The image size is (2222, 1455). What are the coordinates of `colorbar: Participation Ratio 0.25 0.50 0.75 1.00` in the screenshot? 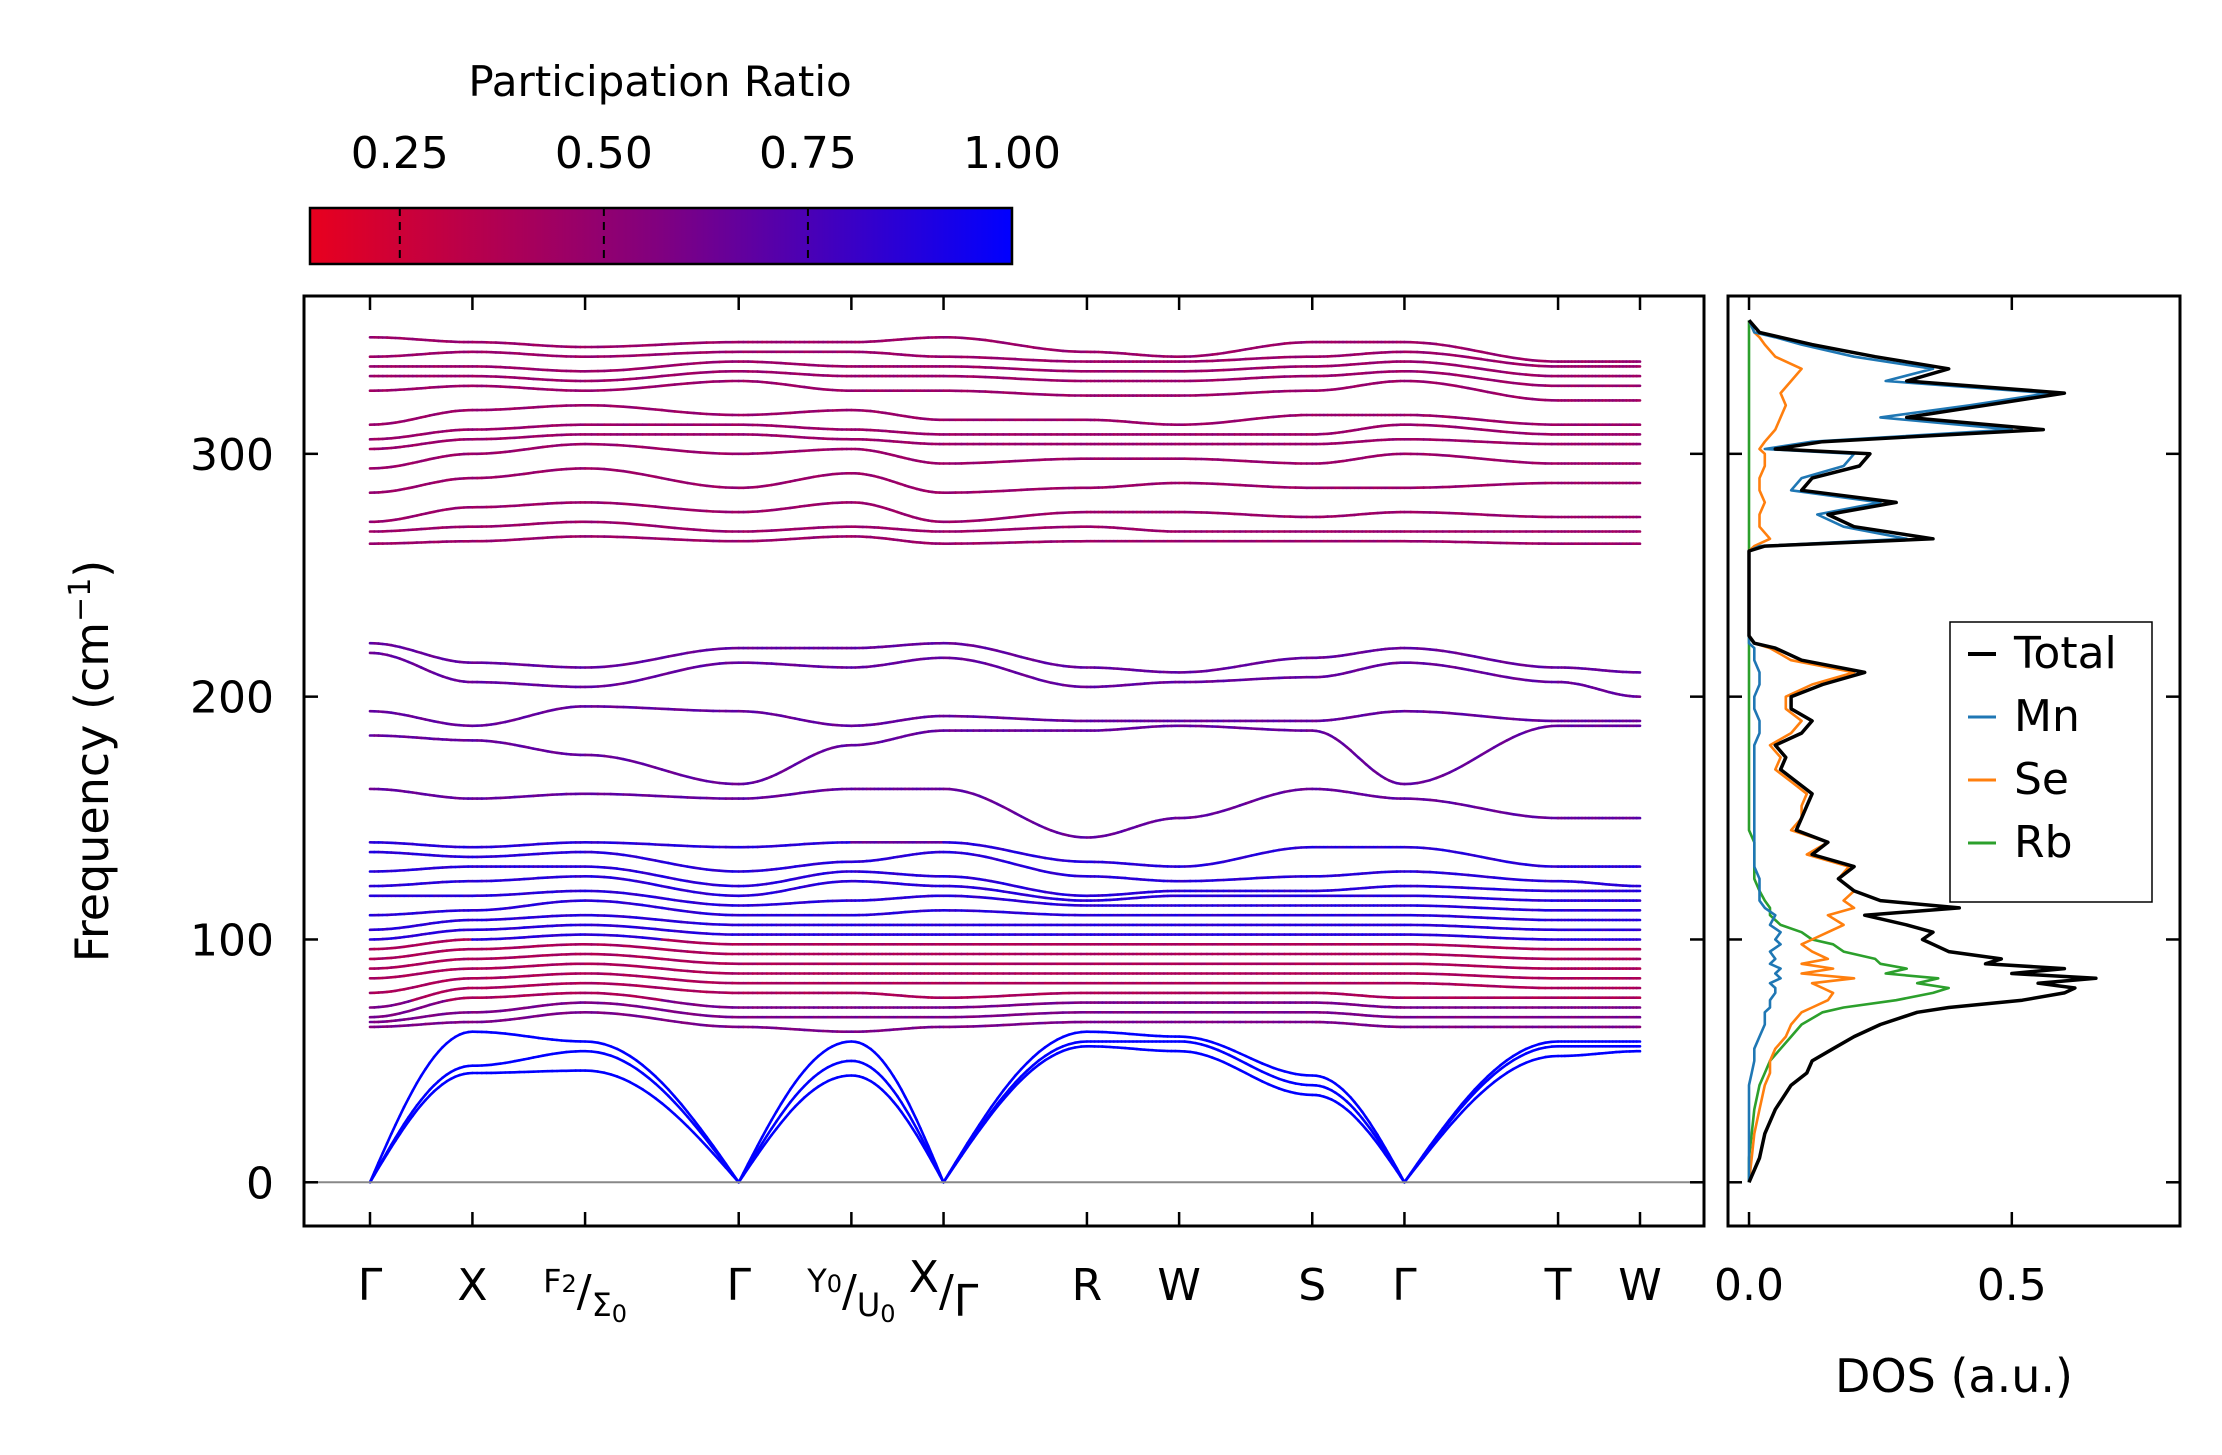 It's located at (684, 161).